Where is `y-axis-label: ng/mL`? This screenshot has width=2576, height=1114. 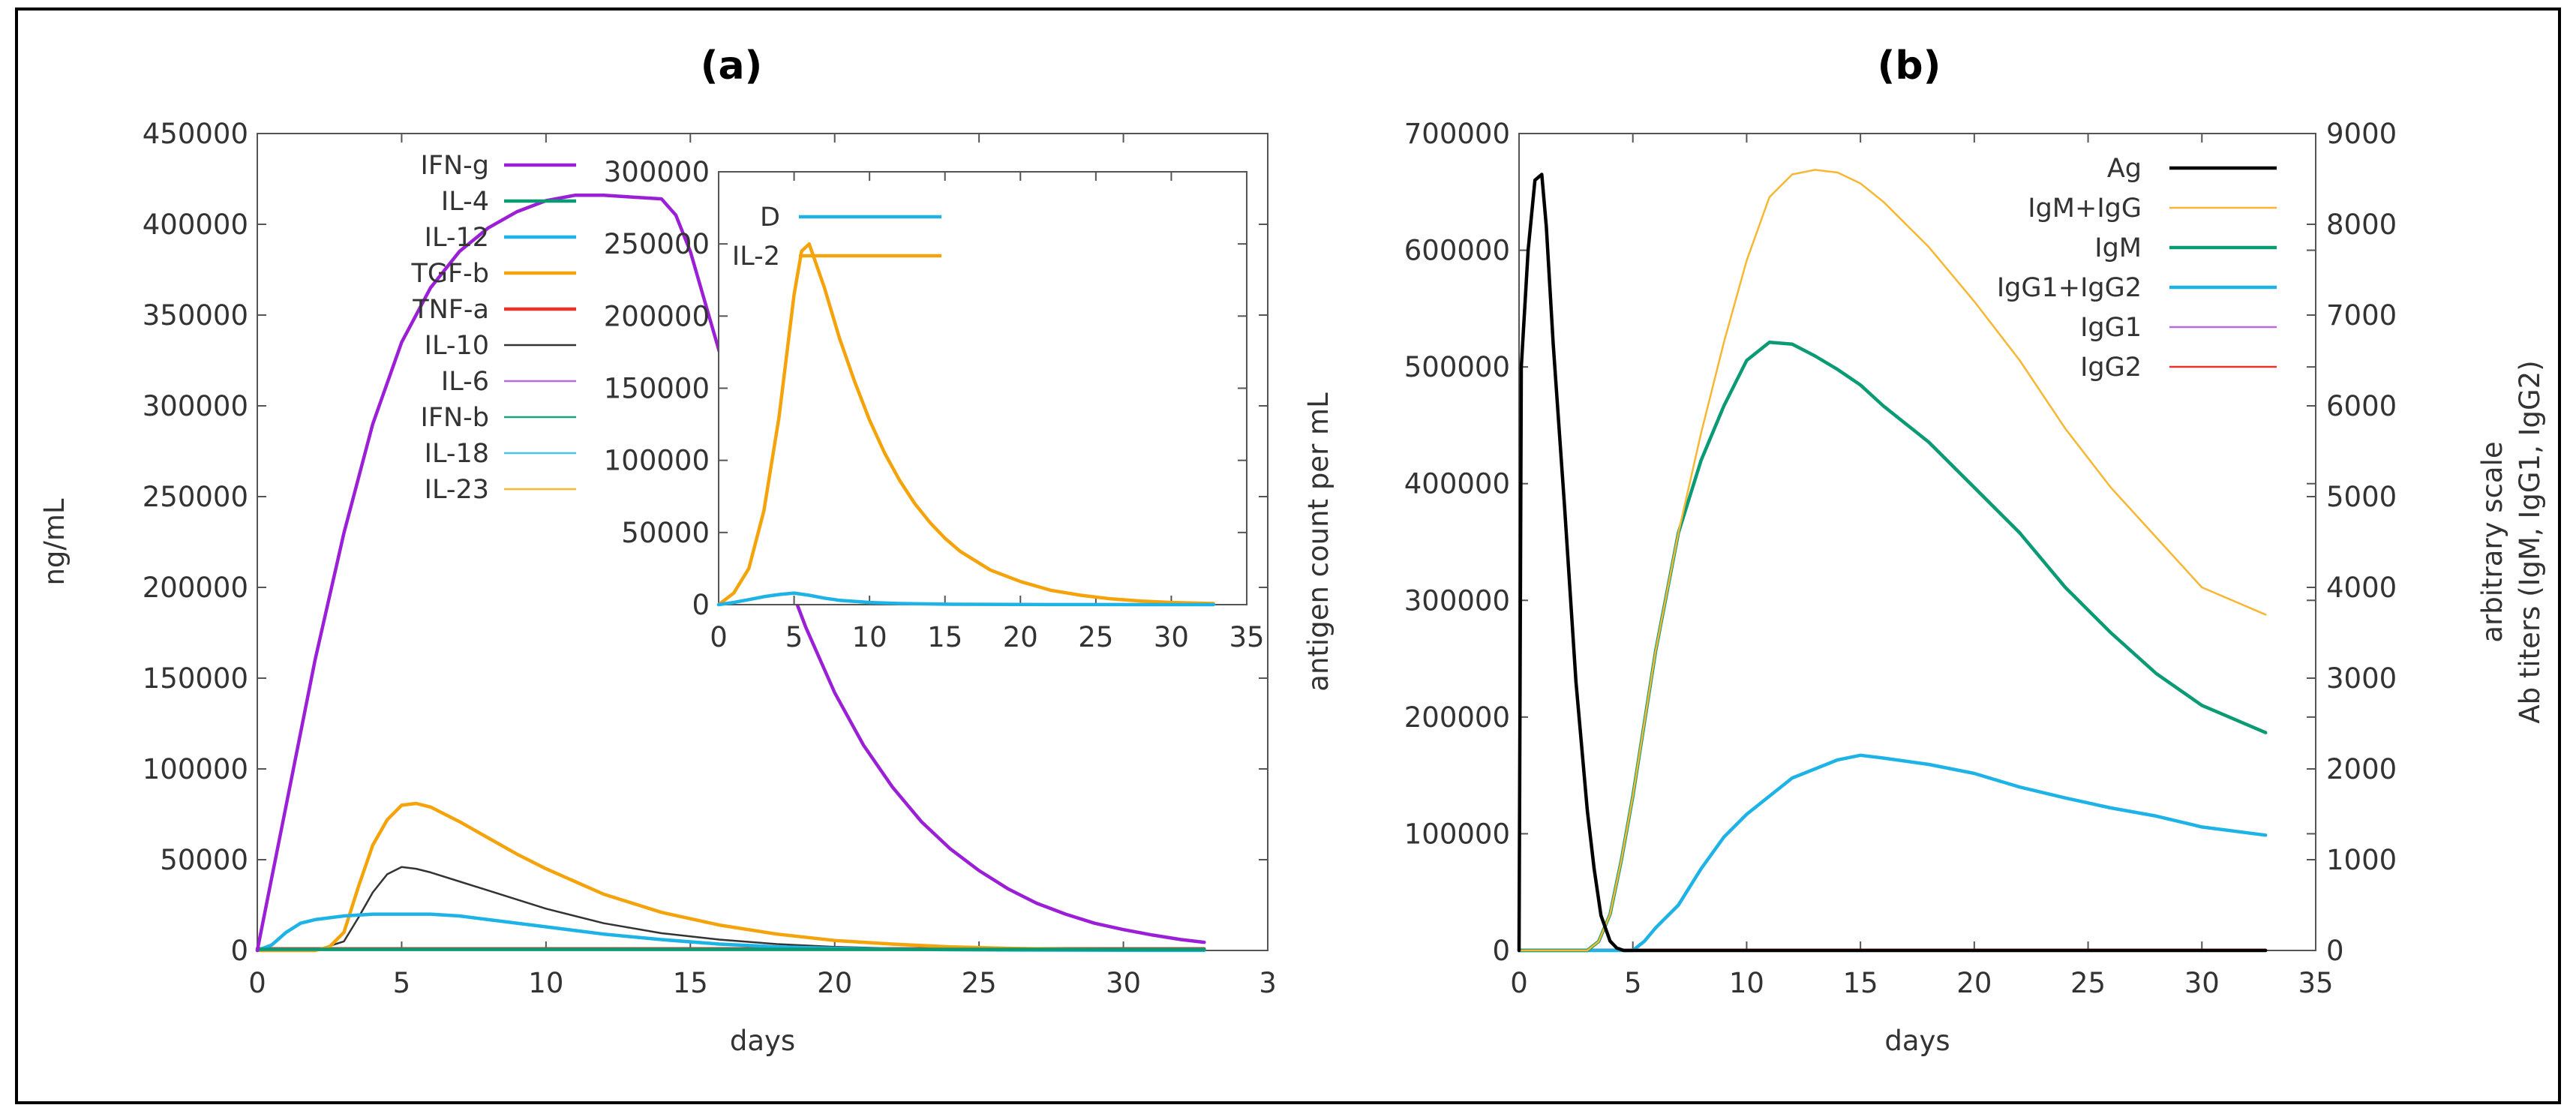
y-axis-label: ng/mL is located at coordinates (54, 541).